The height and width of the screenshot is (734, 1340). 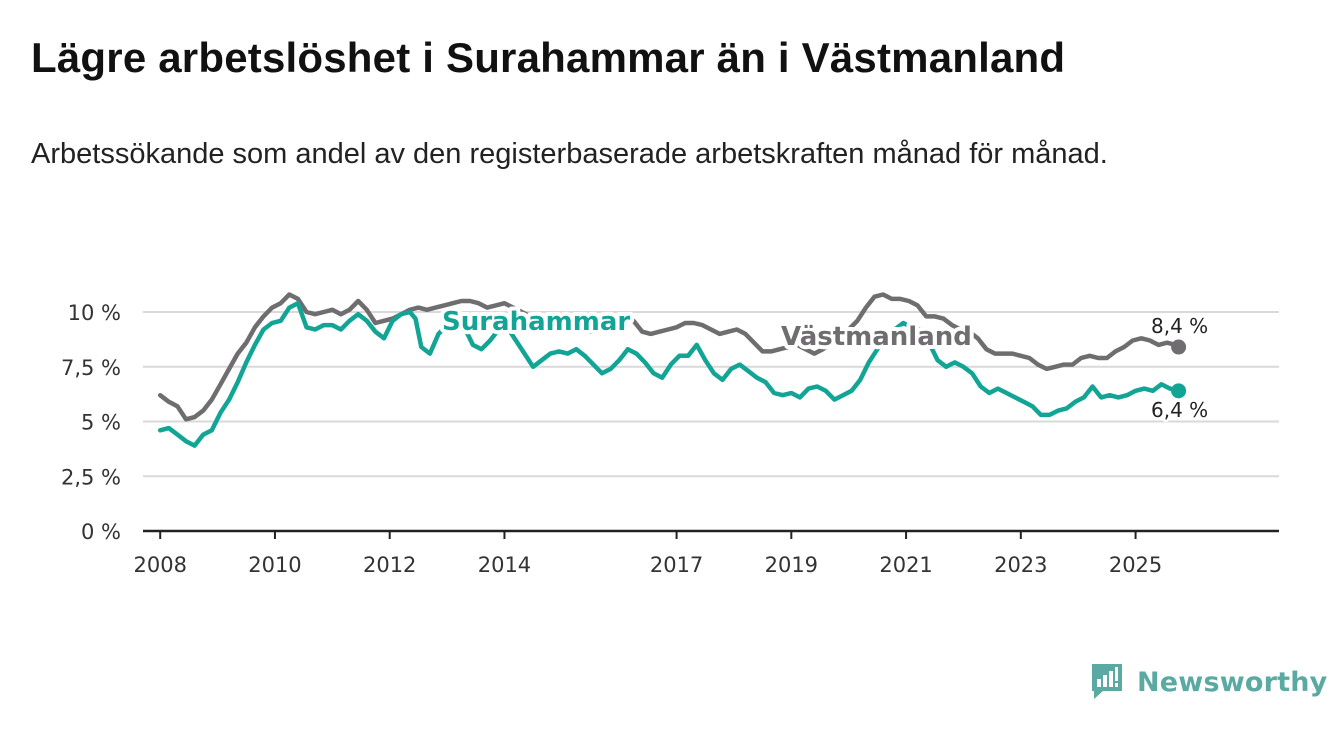 I want to click on end-value-label-vastmanland-halo: 8,4 %, so click(x=1179, y=326).